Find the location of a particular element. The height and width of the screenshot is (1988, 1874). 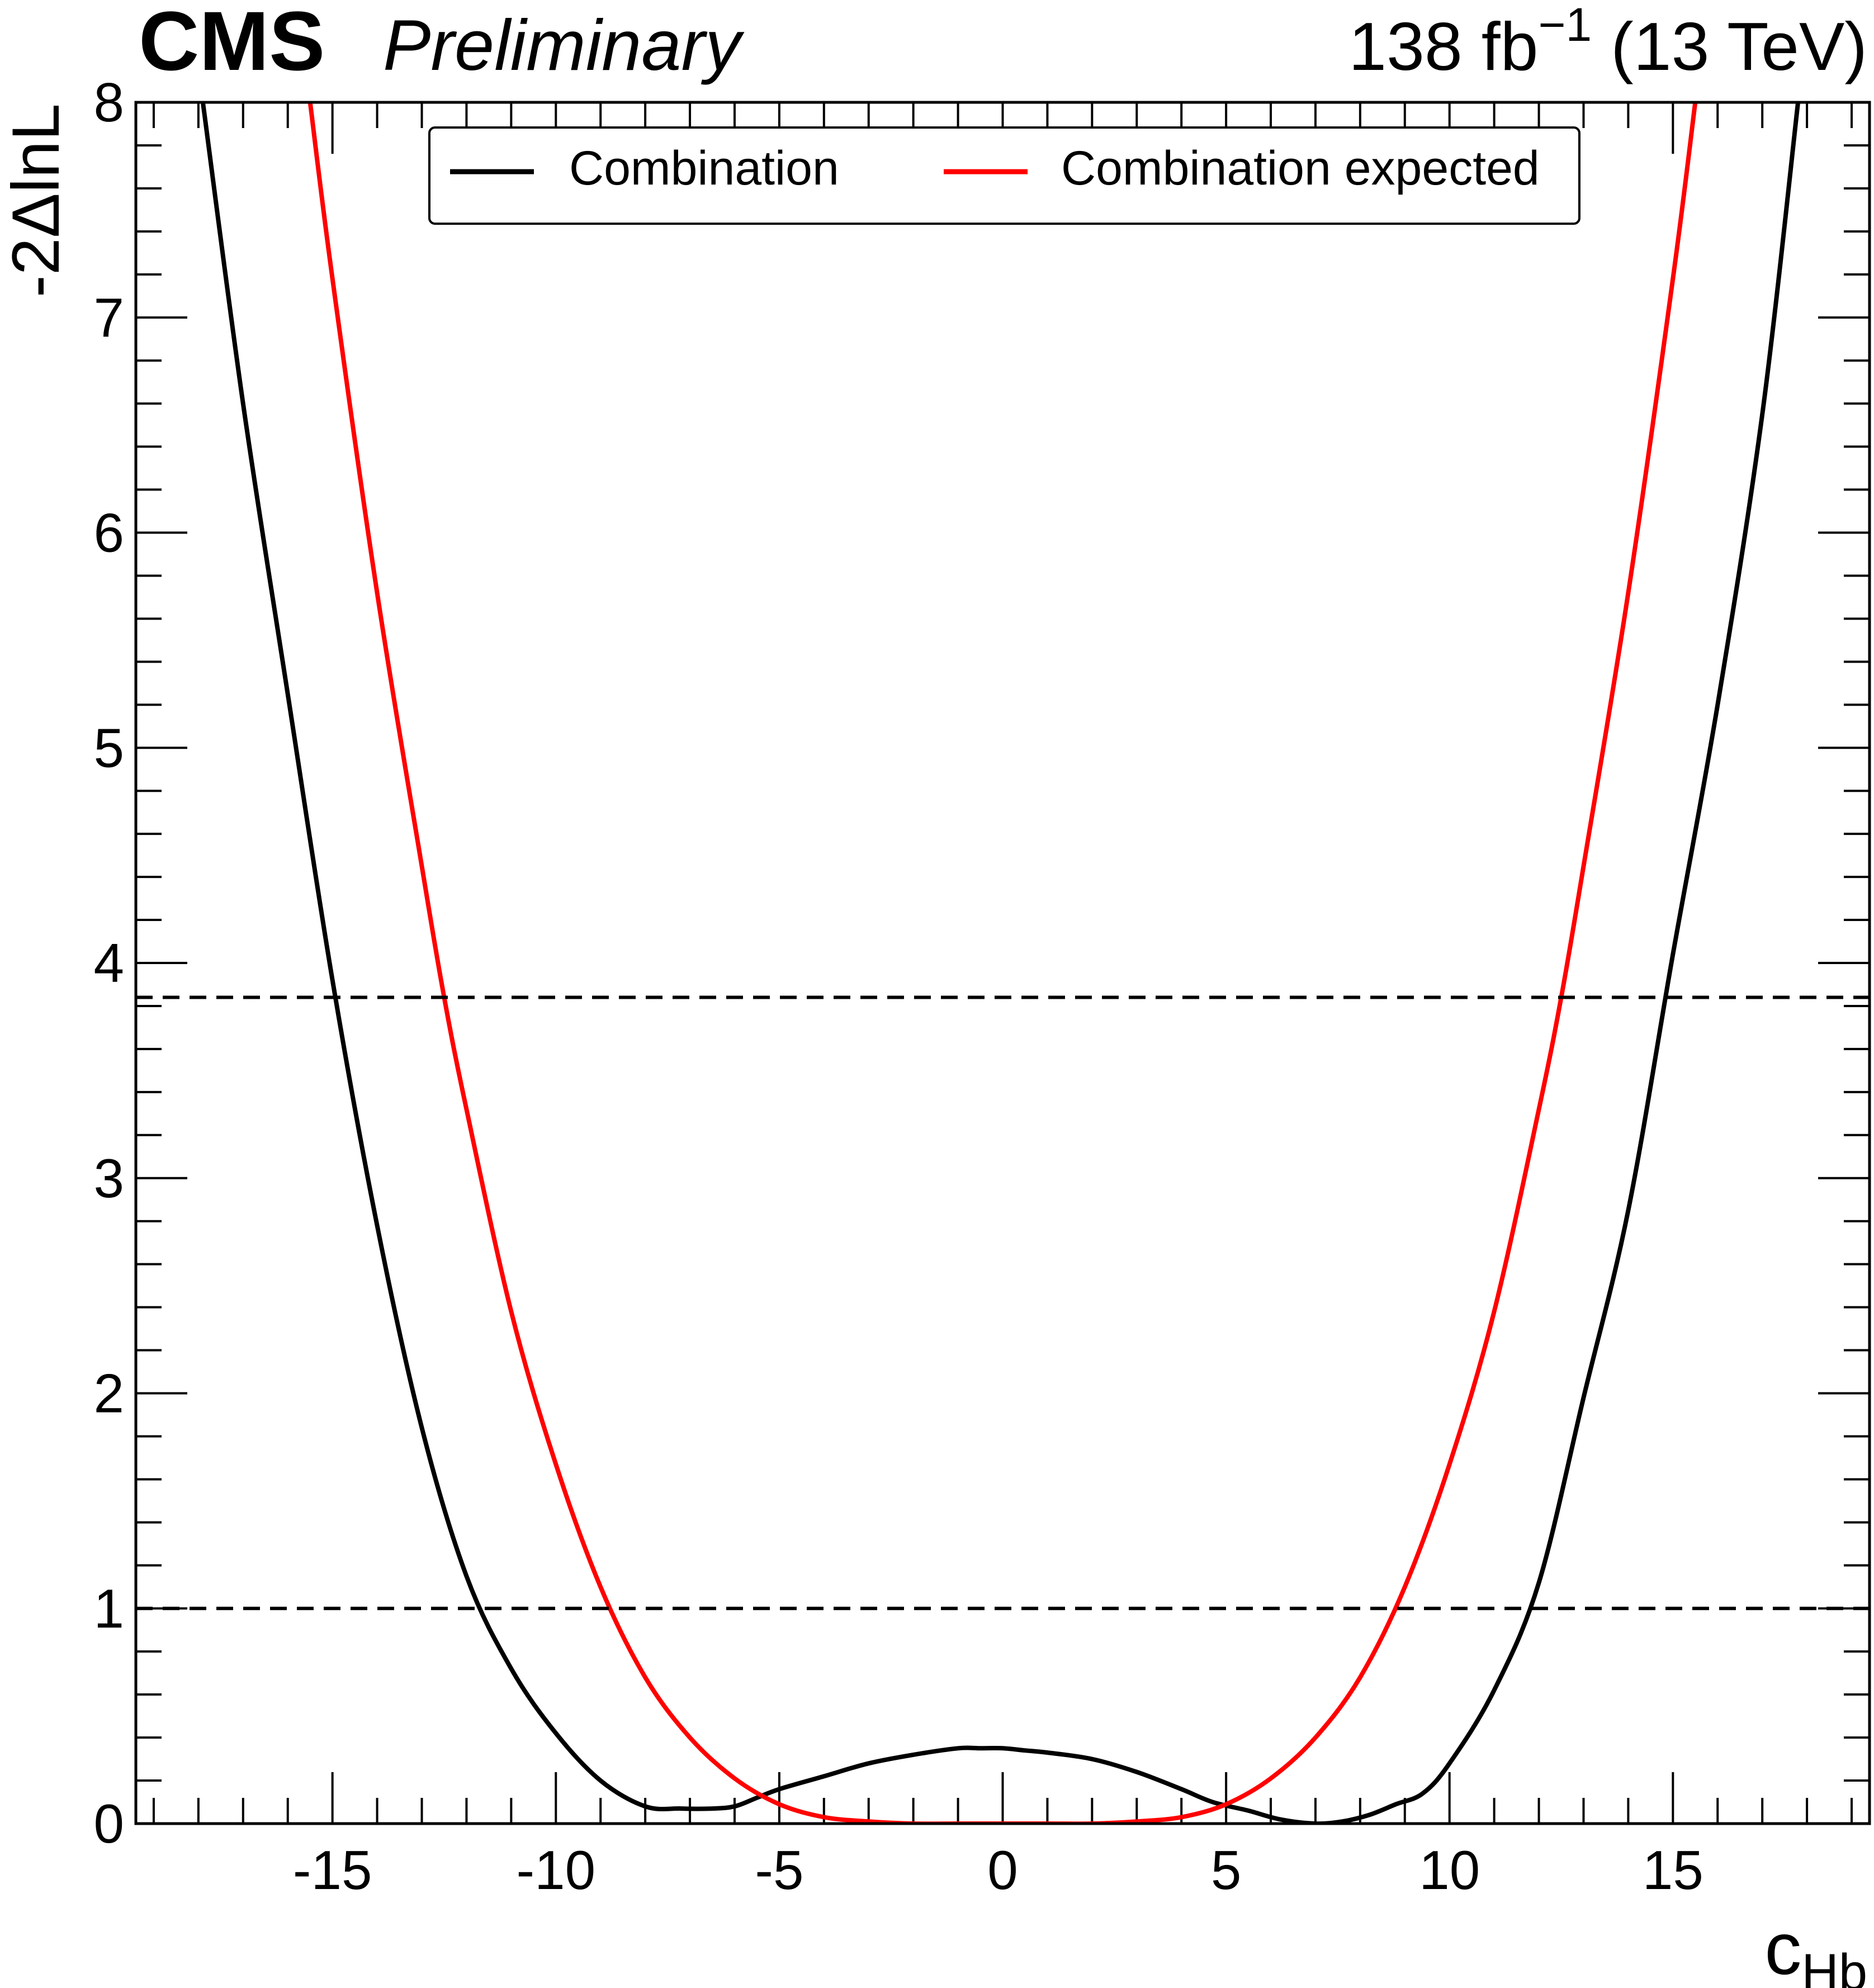

energy-label: (13 TeV) is located at coordinates (1729, 46).